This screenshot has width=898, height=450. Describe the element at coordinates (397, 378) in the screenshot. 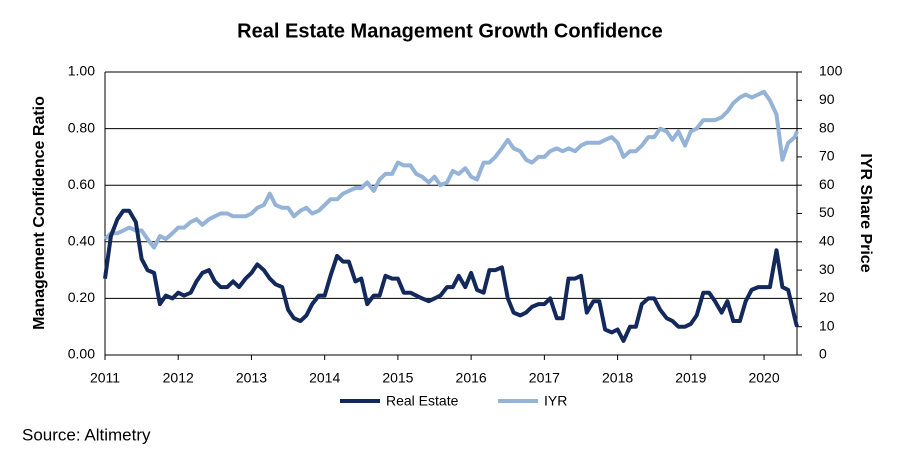

I see `x-tick-label: 2015` at that location.